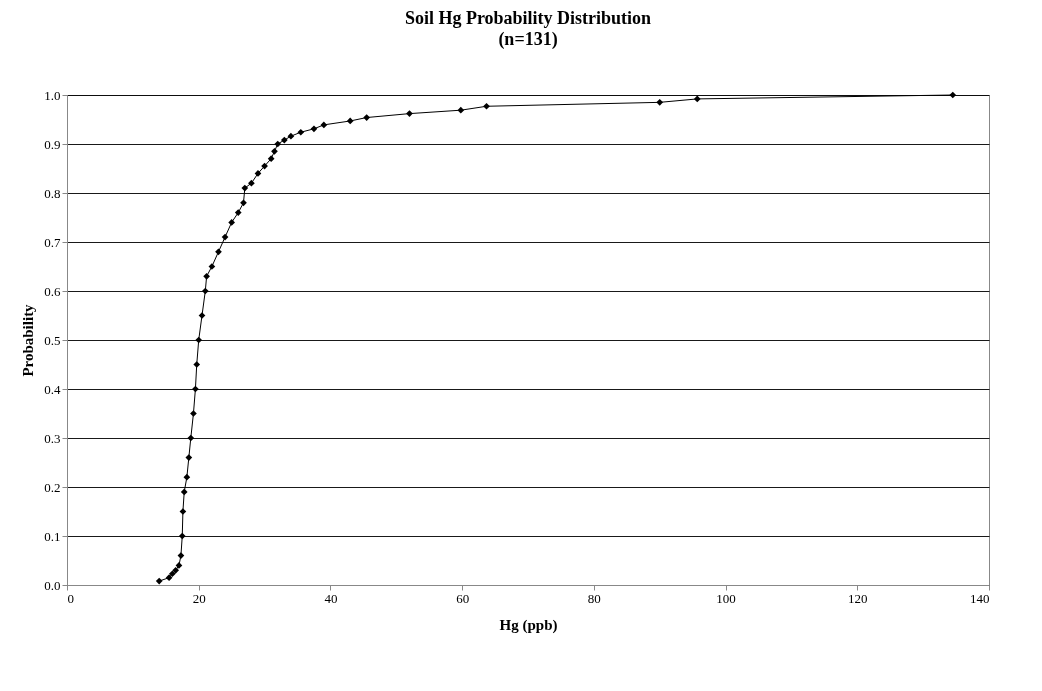  What do you see at coordinates (858, 598) in the screenshot?
I see `x-tick-label: 120` at bounding box center [858, 598].